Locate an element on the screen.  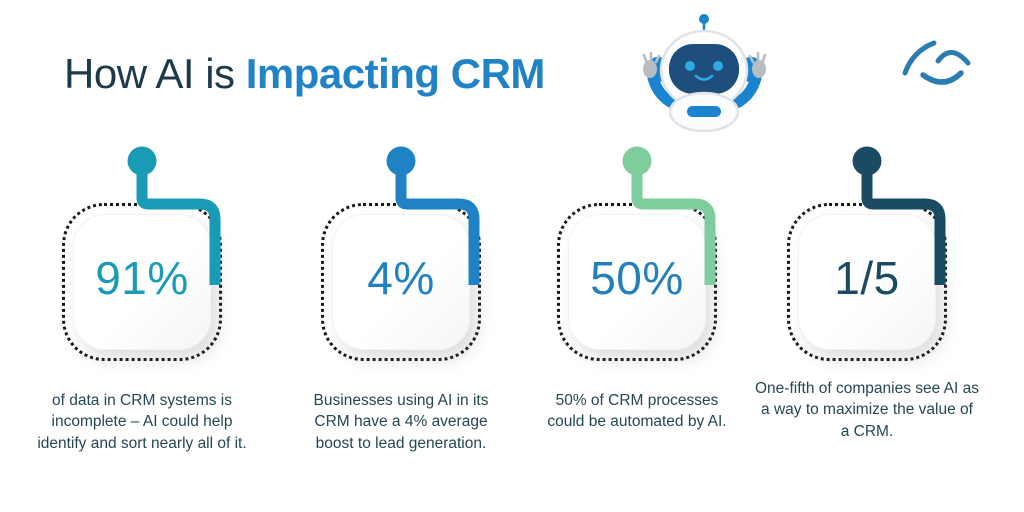
robot-mascot-icon is located at coordinates (704, 73).